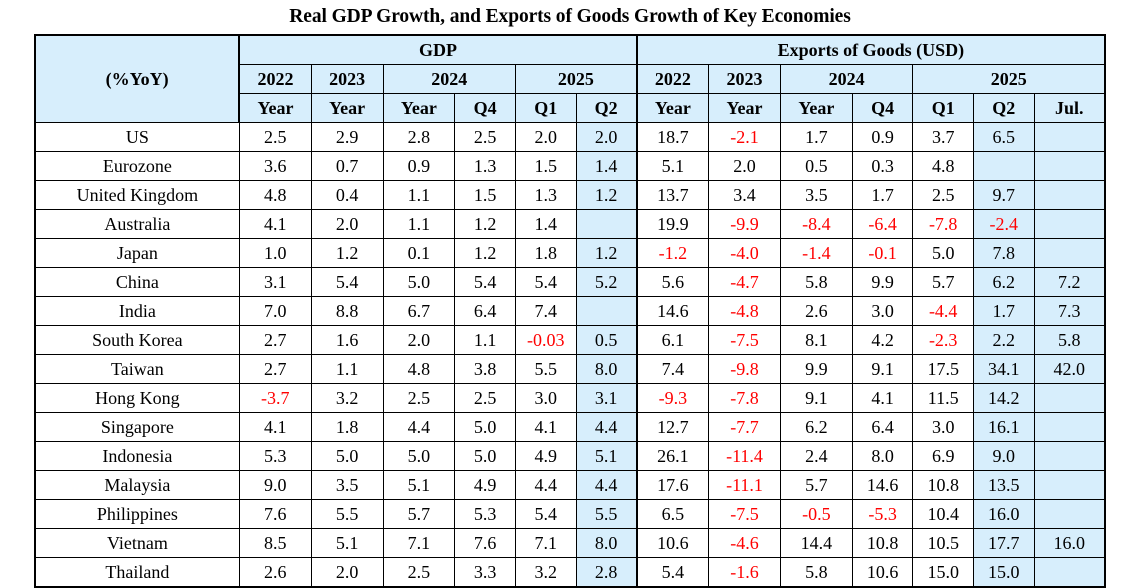  I want to click on table-cell: 26.1, so click(672, 456).